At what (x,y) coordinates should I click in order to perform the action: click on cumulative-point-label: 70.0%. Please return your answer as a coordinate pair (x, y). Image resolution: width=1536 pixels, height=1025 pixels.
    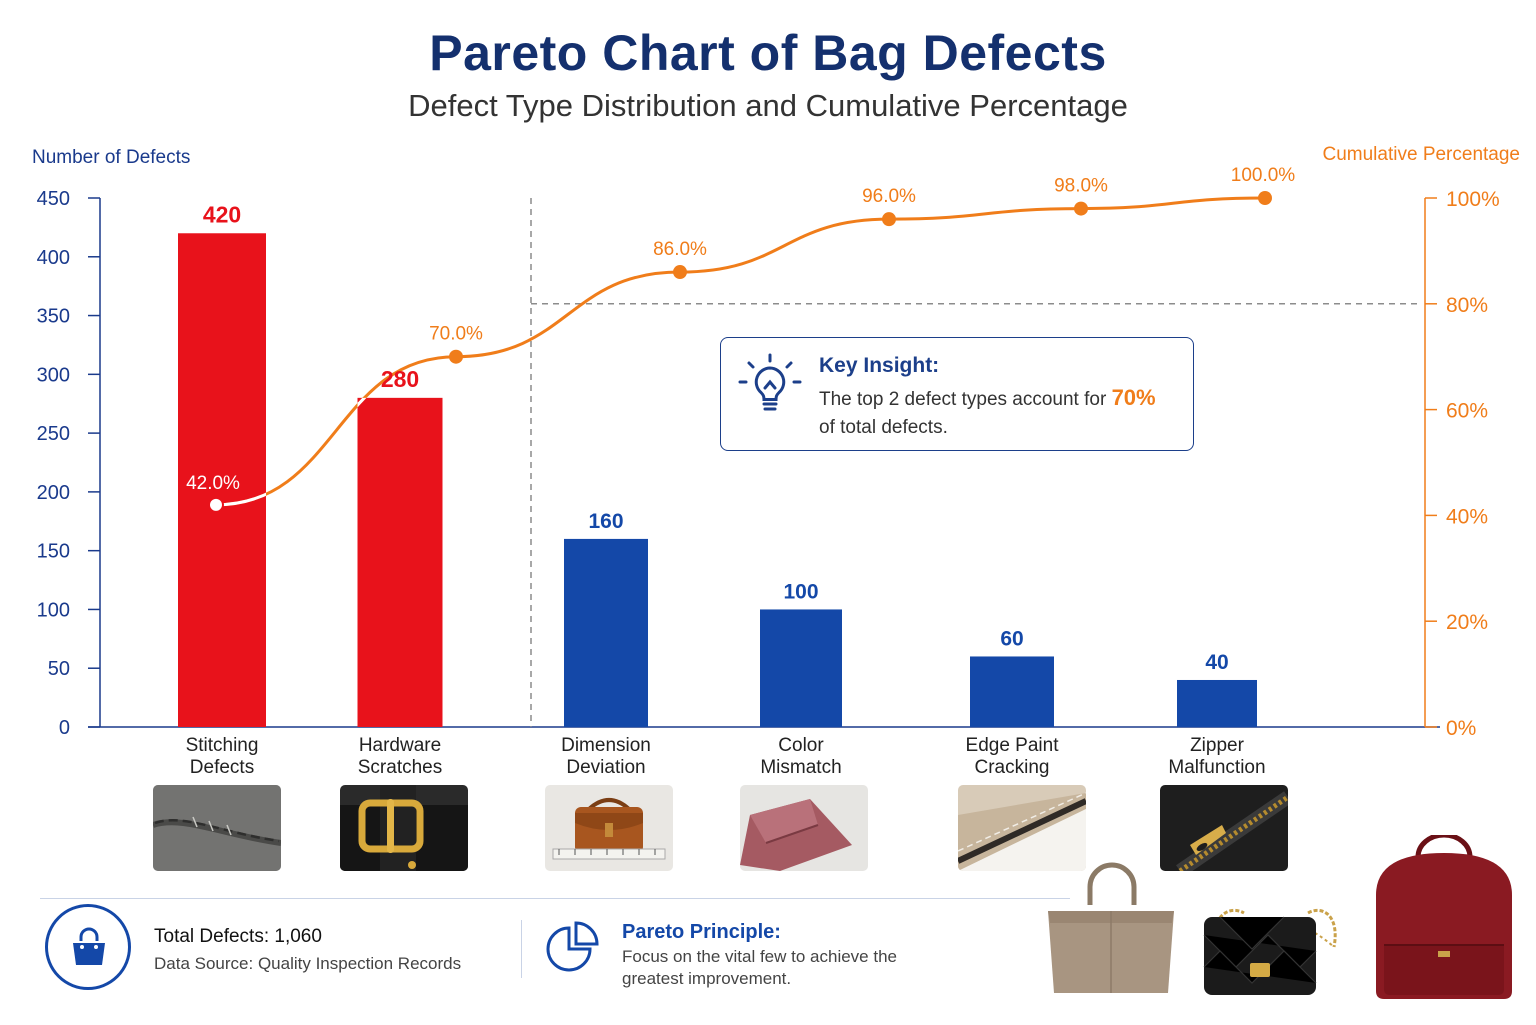
    Looking at the image, I should click on (456, 334).